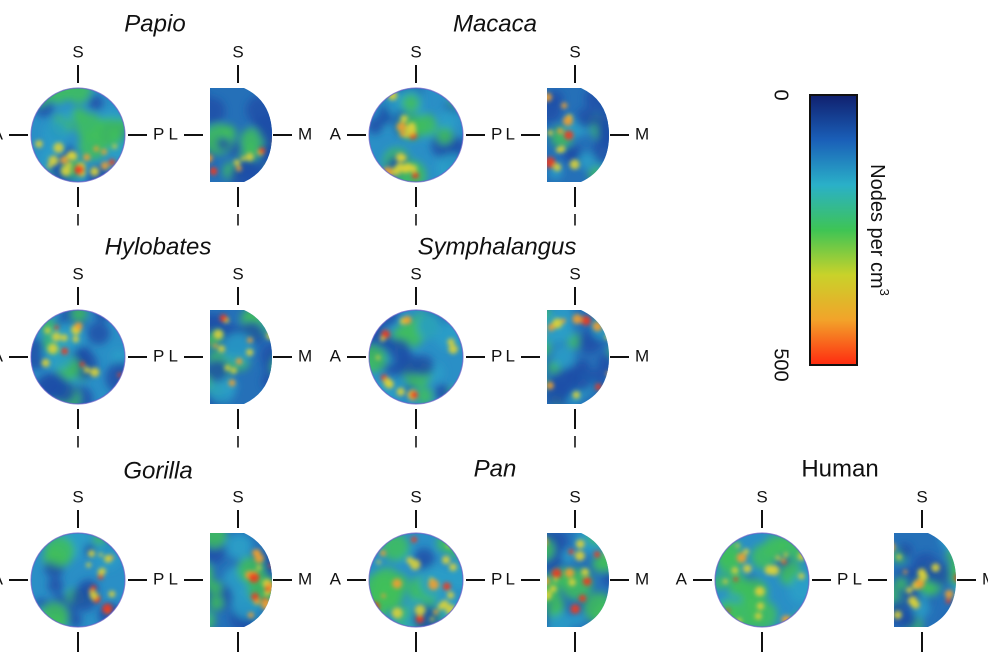 This screenshot has width=988, height=653. I want to click on panel-title: Gorilla, so click(157, 470).